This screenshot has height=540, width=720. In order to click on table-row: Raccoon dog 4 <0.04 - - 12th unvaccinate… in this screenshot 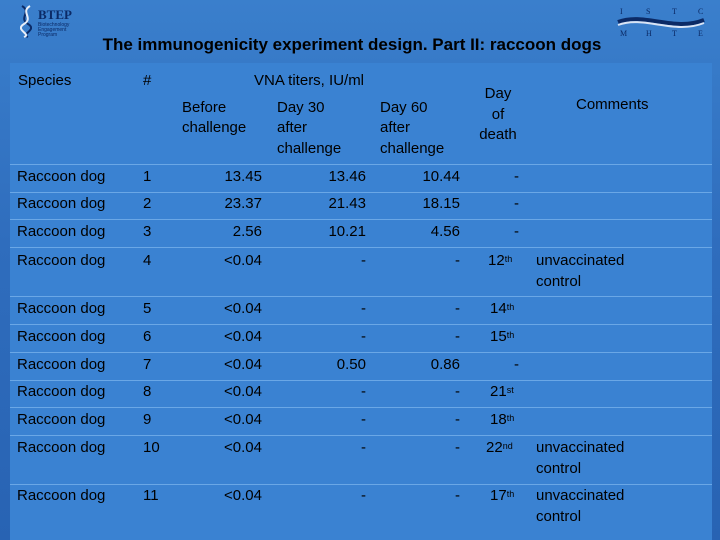, I will do `click(360, 274)`.